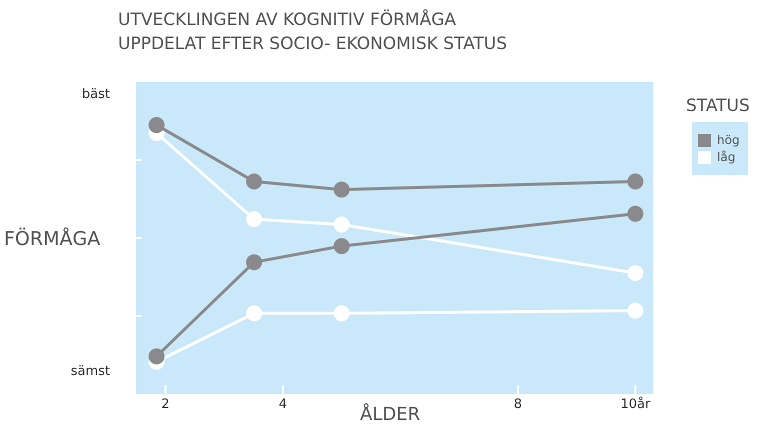 The height and width of the screenshot is (429, 759). I want to click on text: bäst, so click(96, 94).